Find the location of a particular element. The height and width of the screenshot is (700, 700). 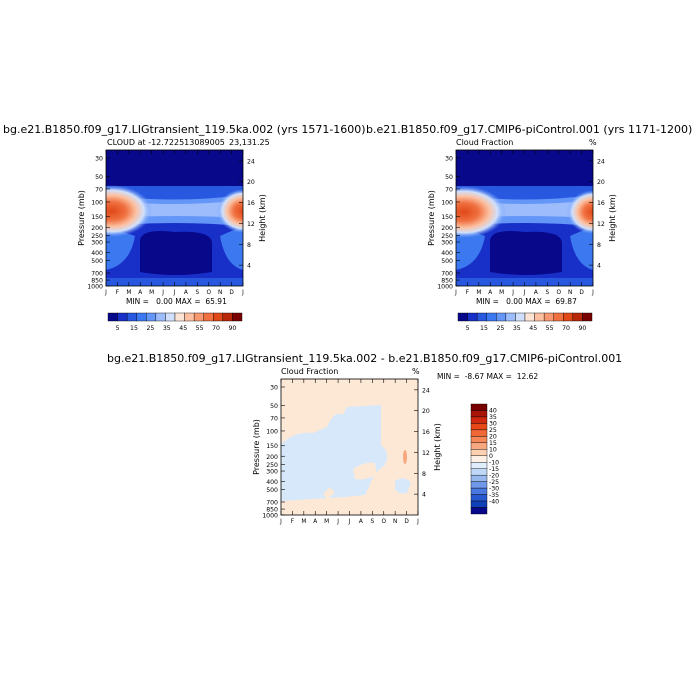

colorbar-label: 10 is located at coordinates (493, 449).